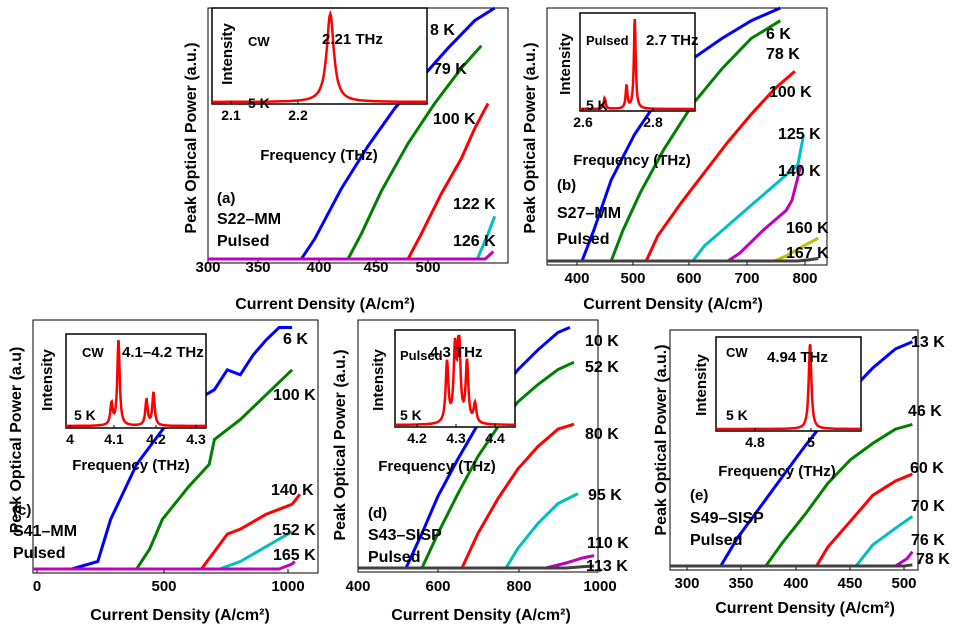 The width and height of the screenshot is (961, 627). I want to click on series-label: 10 K, so click(602, 341).